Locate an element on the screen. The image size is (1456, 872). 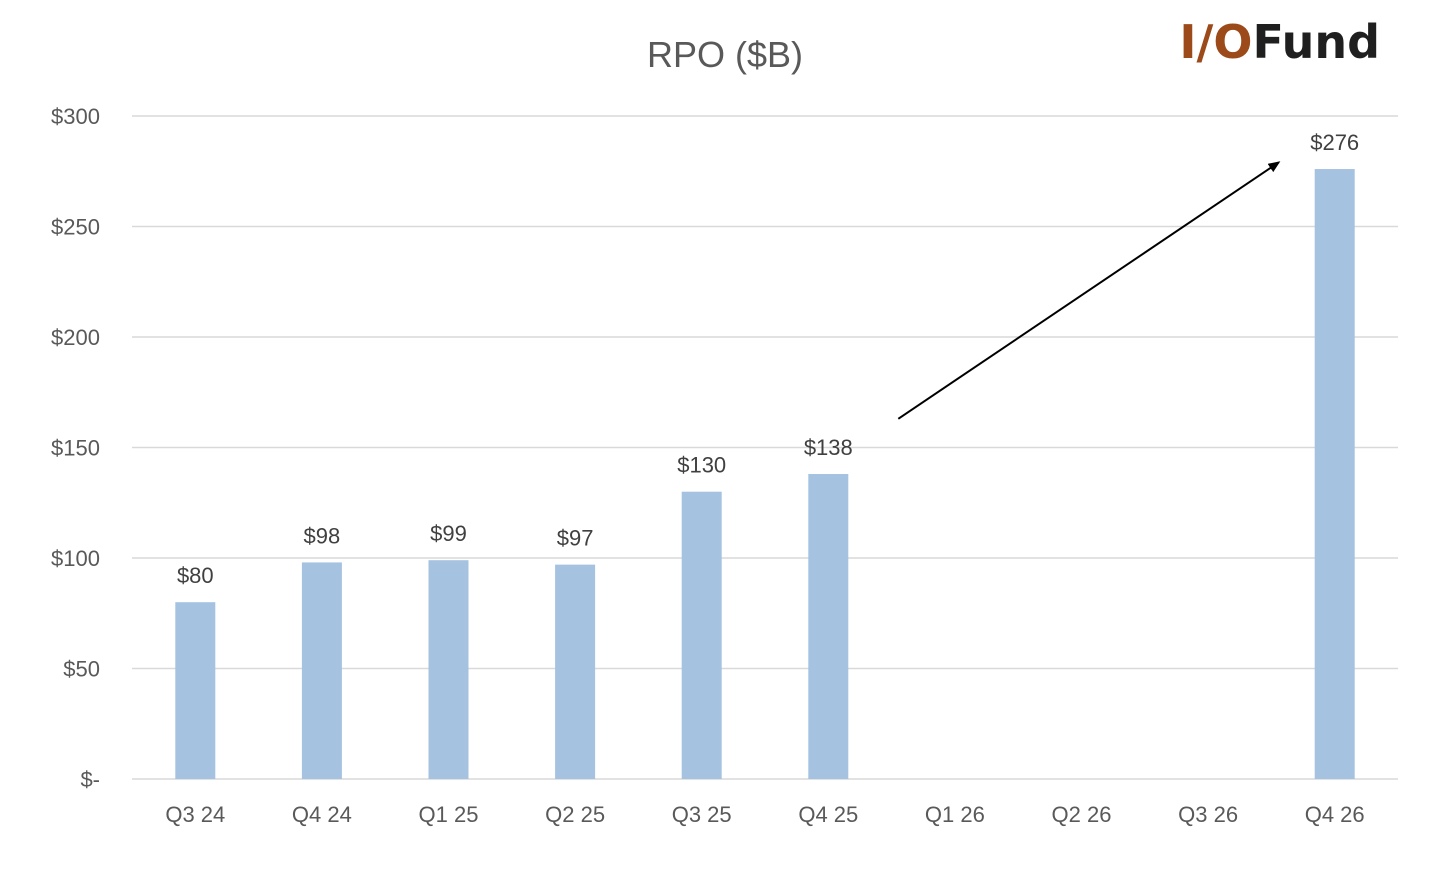
y-axis-ticks: $- $50 $100 $150 $200 $250 $300 is located at coordinates (75, 448).